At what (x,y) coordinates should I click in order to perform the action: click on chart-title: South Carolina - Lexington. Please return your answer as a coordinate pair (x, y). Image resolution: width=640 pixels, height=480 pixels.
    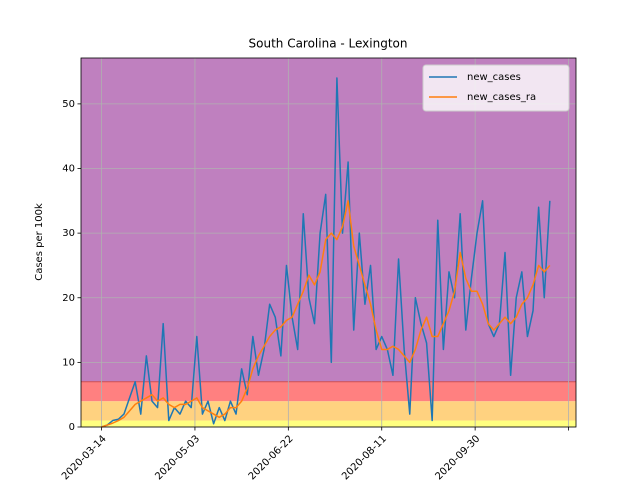
    Looking at the image, I should click on (328, 44).